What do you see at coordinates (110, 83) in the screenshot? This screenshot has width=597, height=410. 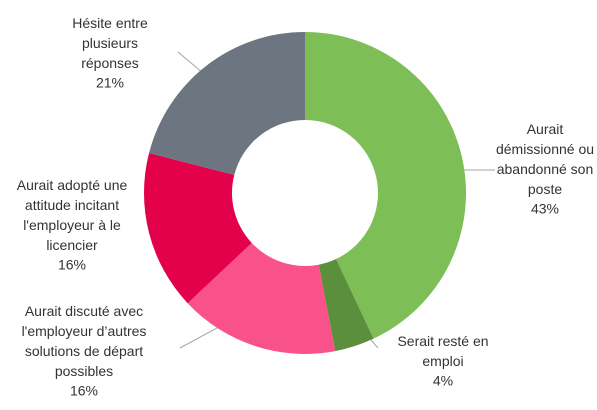 I see `value-label: 21%` at bounding box center [110, 83].